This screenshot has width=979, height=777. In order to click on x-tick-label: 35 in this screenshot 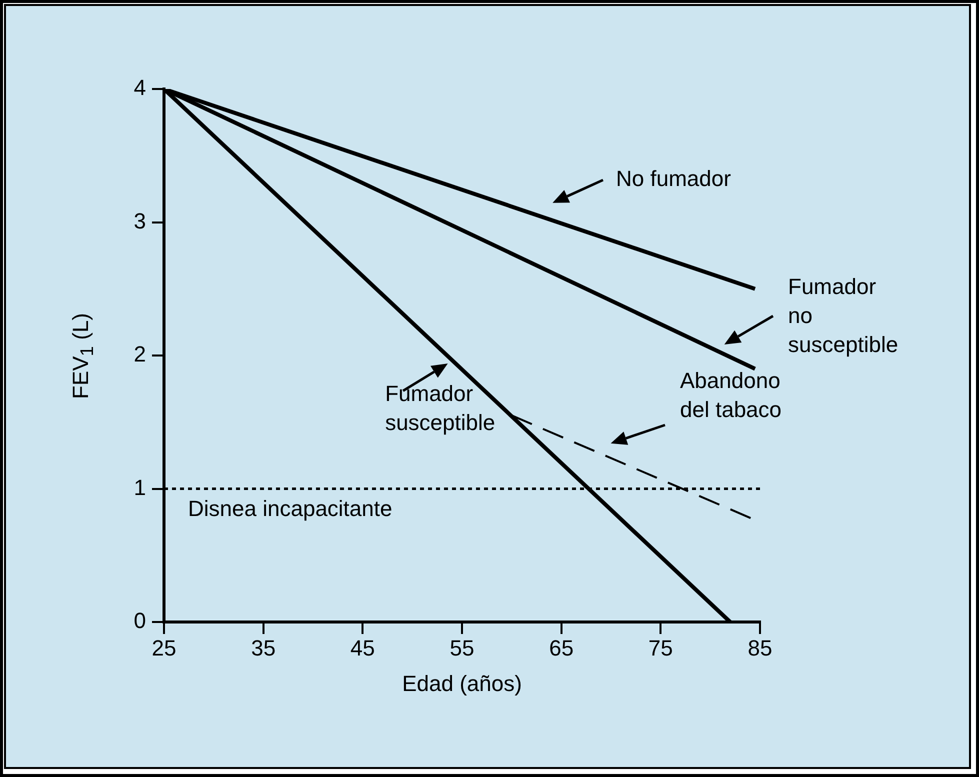, I will do `click(263, 647)`.